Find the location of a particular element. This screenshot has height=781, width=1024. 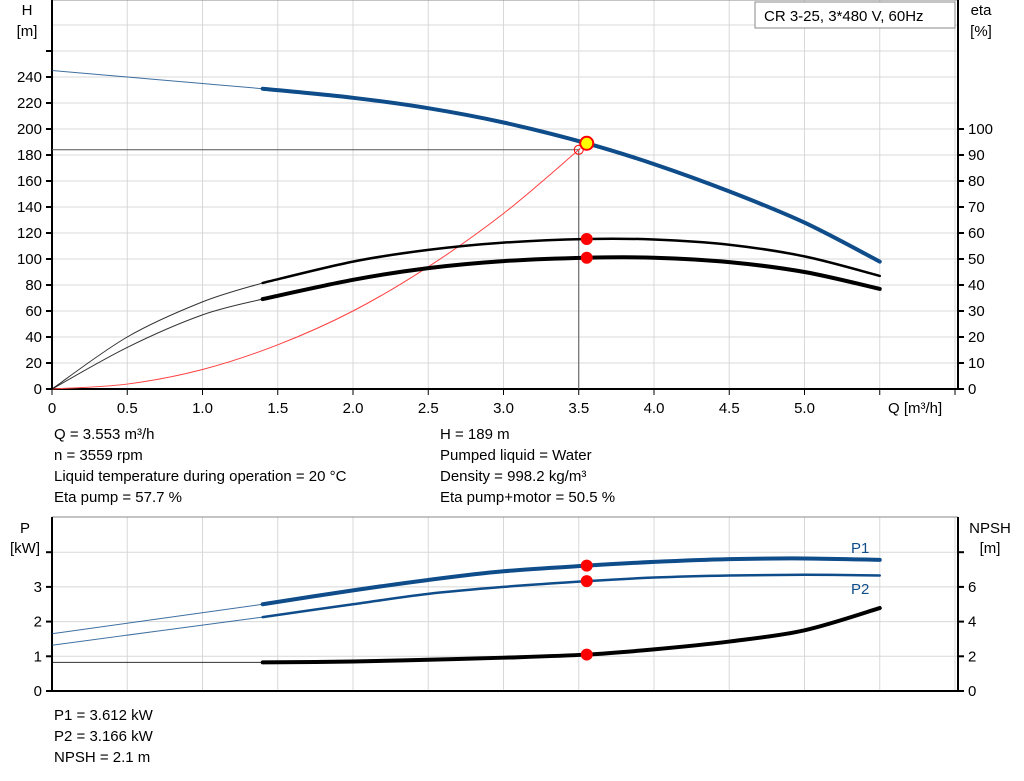

y-left-unit-top: [m] is located at coordinates (27, 31).